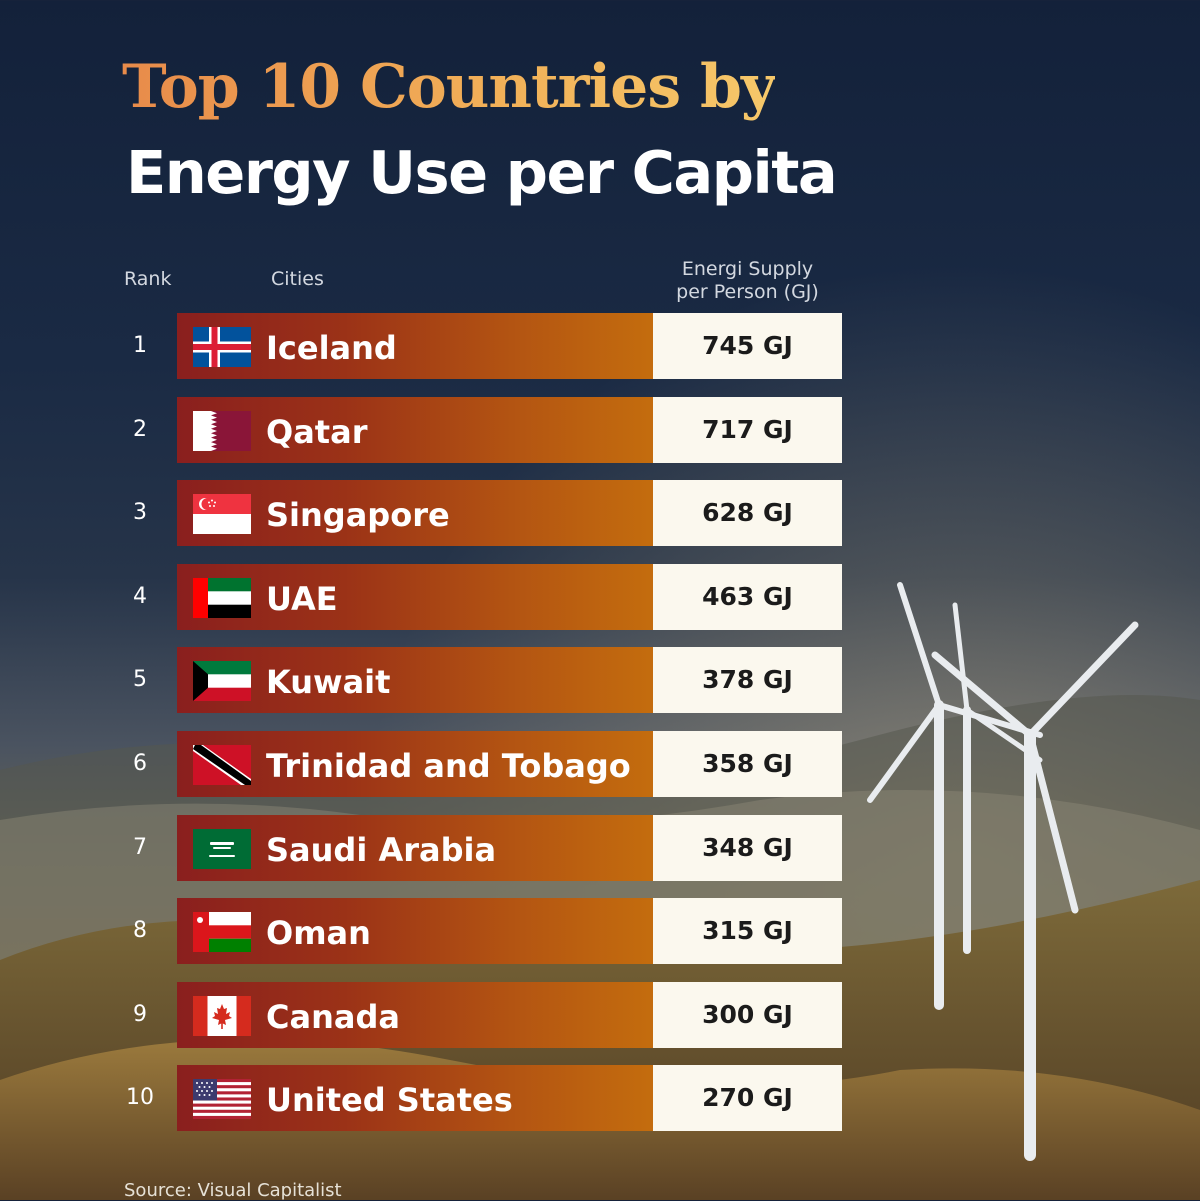  Describe the element at coordinates (222, 849) in the screenshot. I see `saudi-arabia-flag-icon` at that location.